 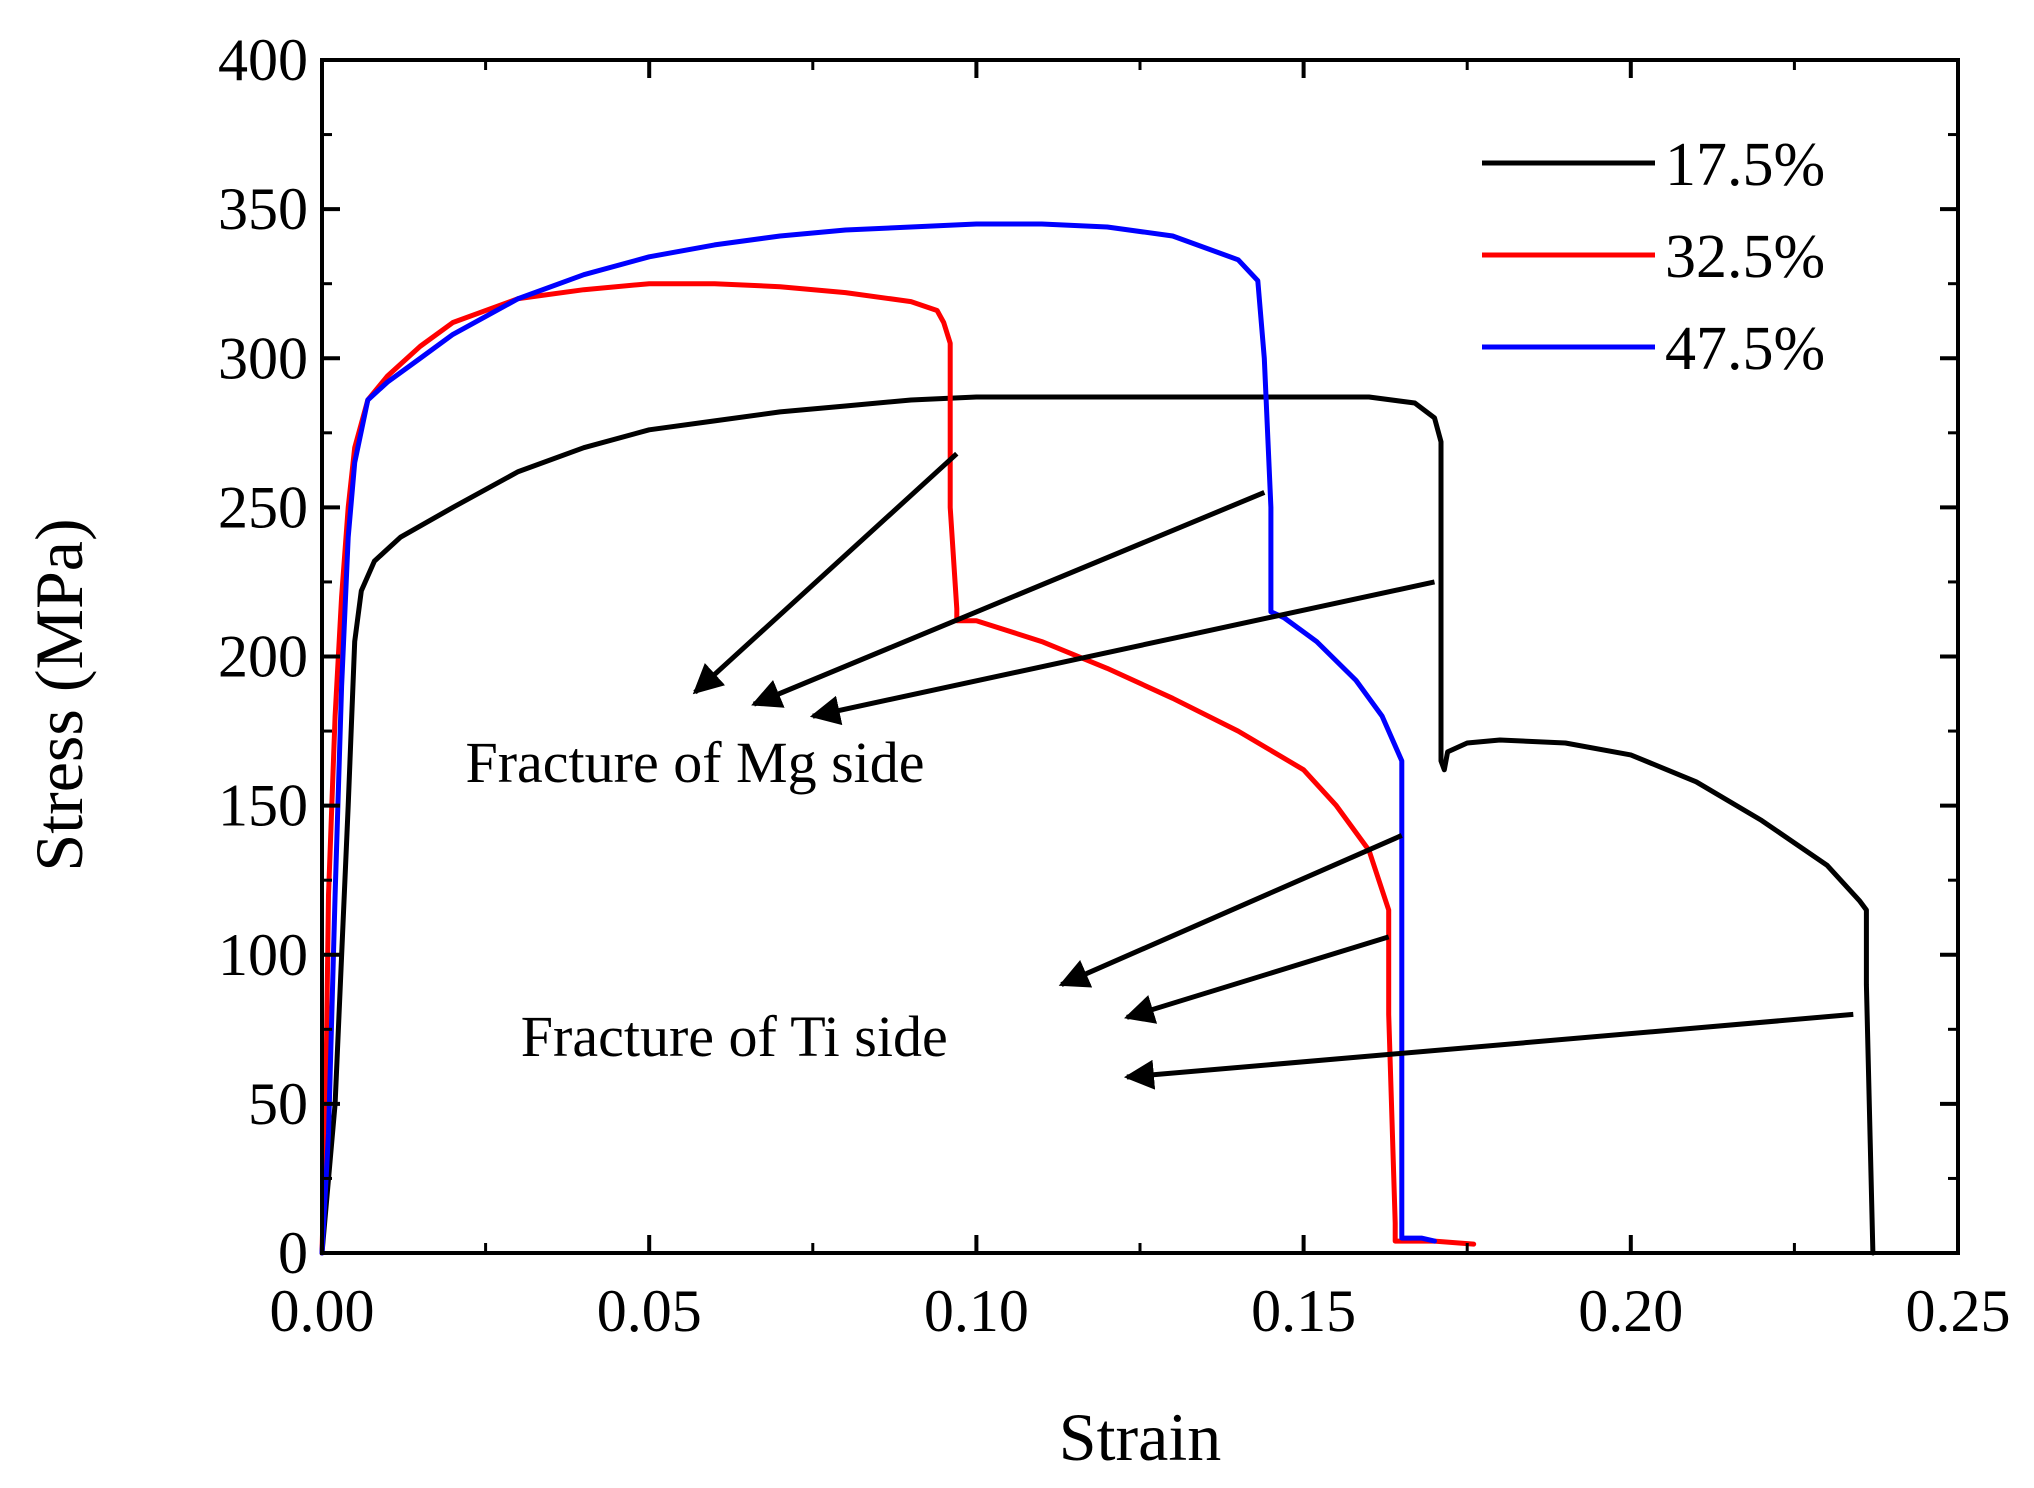 What do you see at coordinates (322, 1311) in the screenshot?
I see `x-tick-label: 0.00` at bounding box center [322, 1311].